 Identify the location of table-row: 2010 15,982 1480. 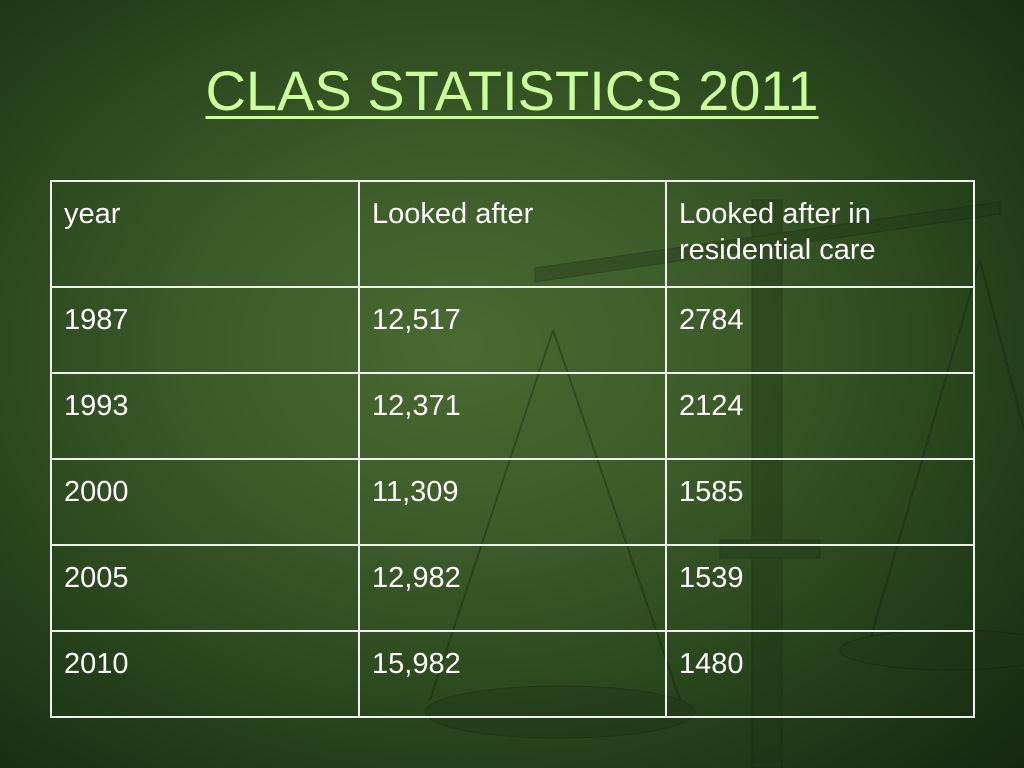
(512, 674).